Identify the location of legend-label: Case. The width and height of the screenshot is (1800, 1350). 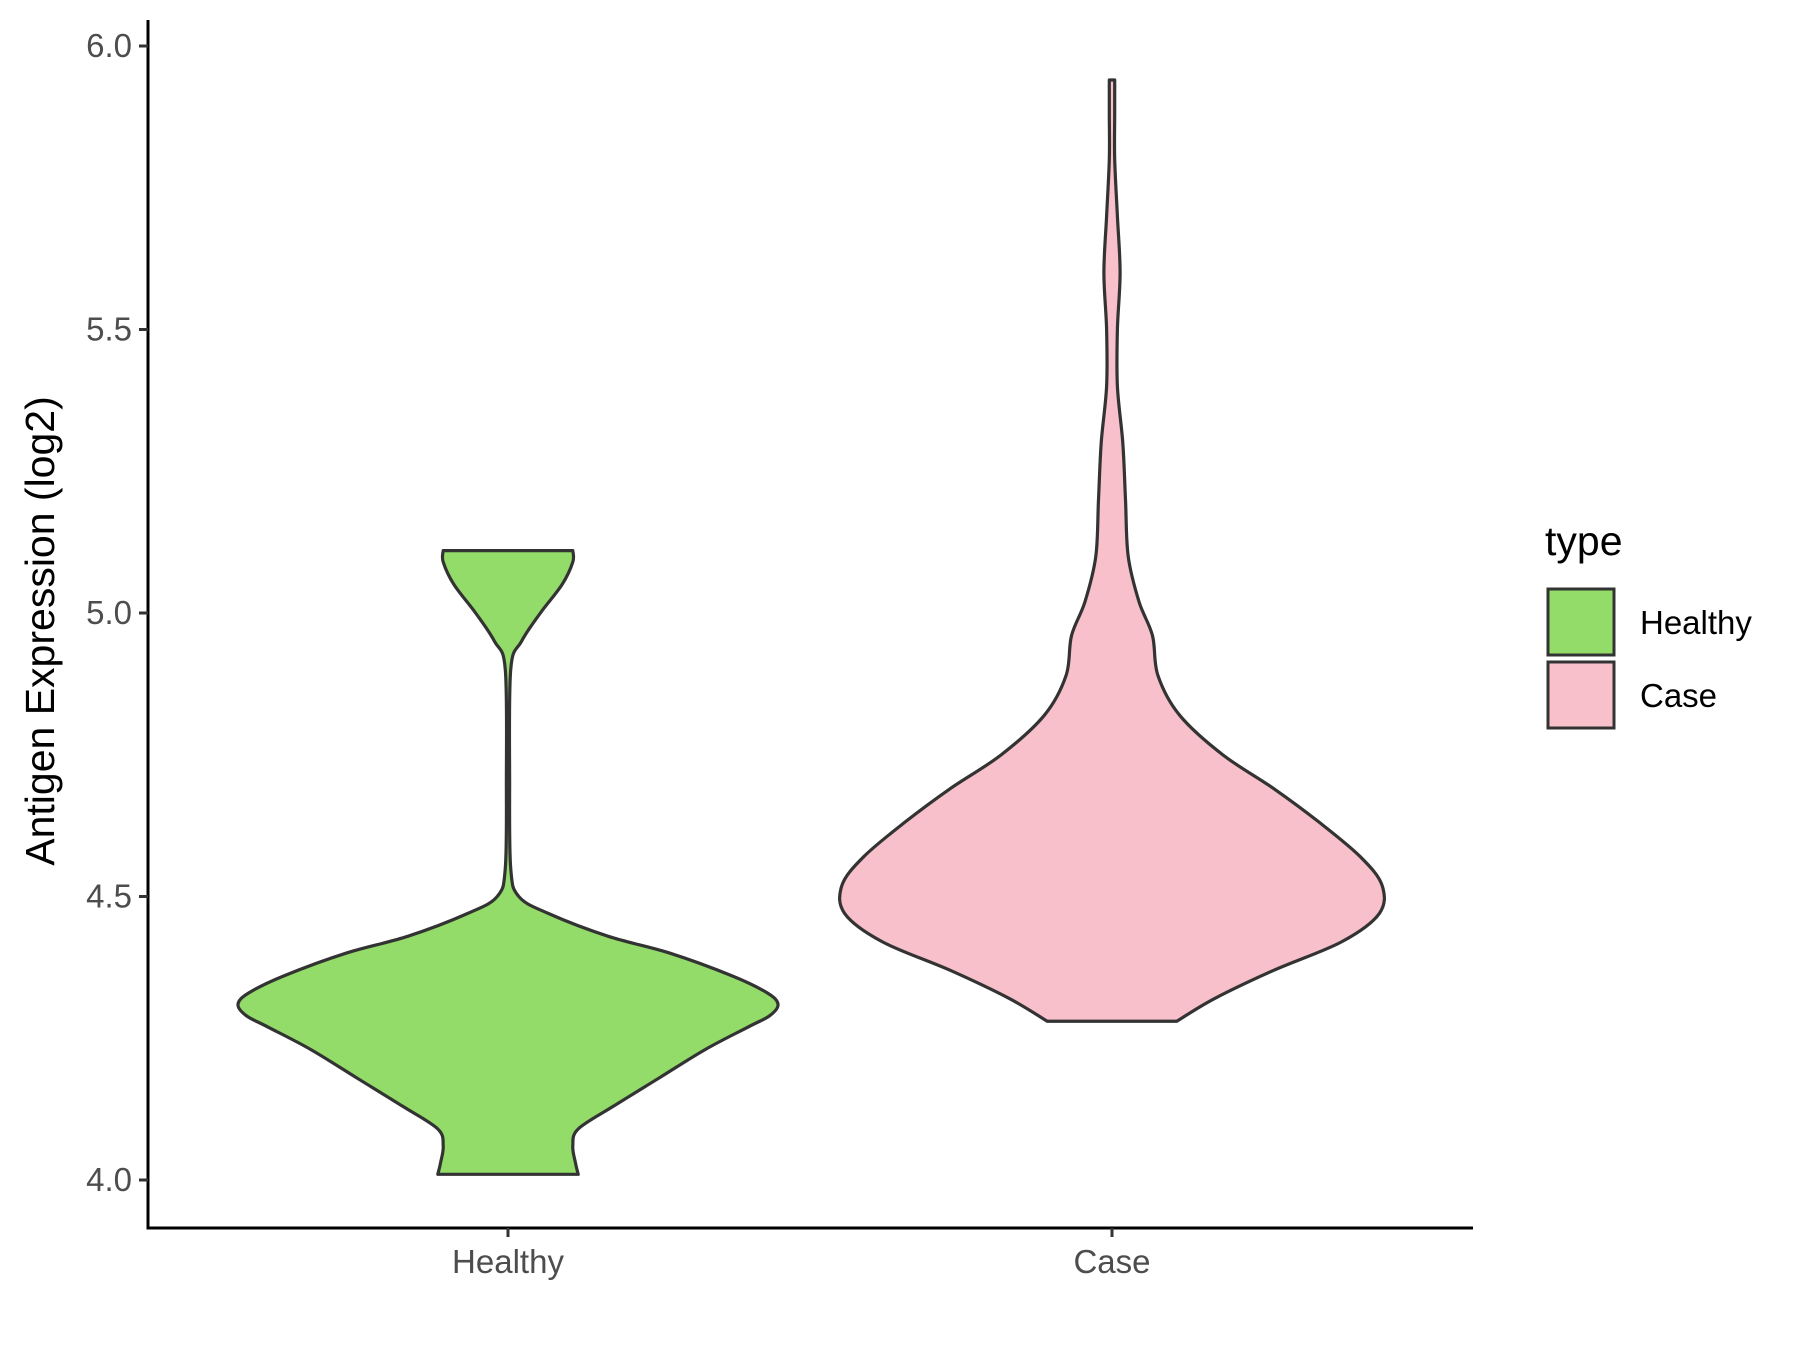
(1678, 695).